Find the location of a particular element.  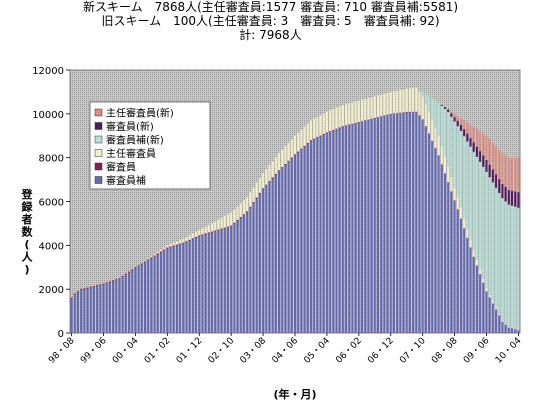

title-line-3: 計: 7968人 is located at coordinates (270, 35).